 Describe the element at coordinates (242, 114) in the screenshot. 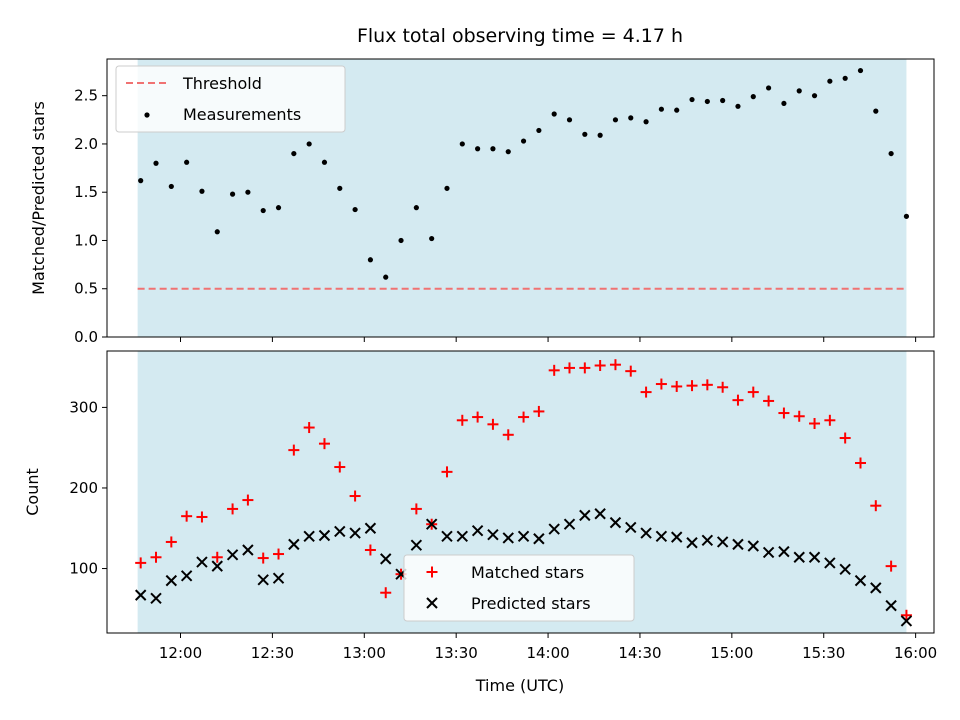

I see `legend-measurements-label: Measurements` at that location.